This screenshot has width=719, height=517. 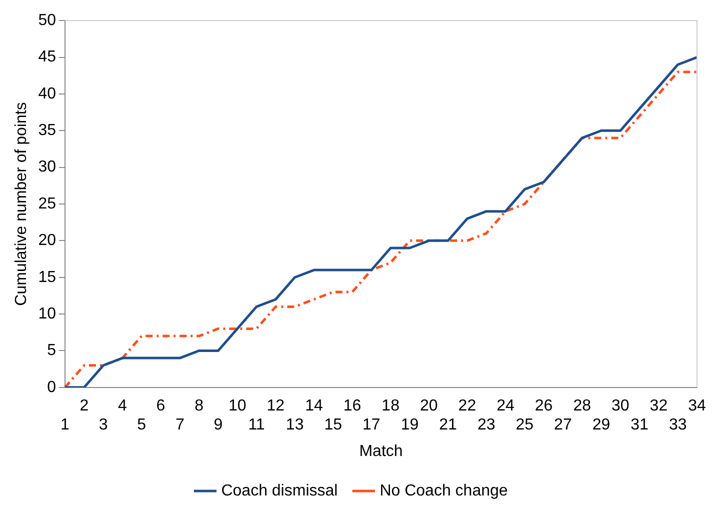 What do you see at coordinates (505, 405) in the screenshot?
I see `x-tick-label: 24` at bounding box center [505, 405].